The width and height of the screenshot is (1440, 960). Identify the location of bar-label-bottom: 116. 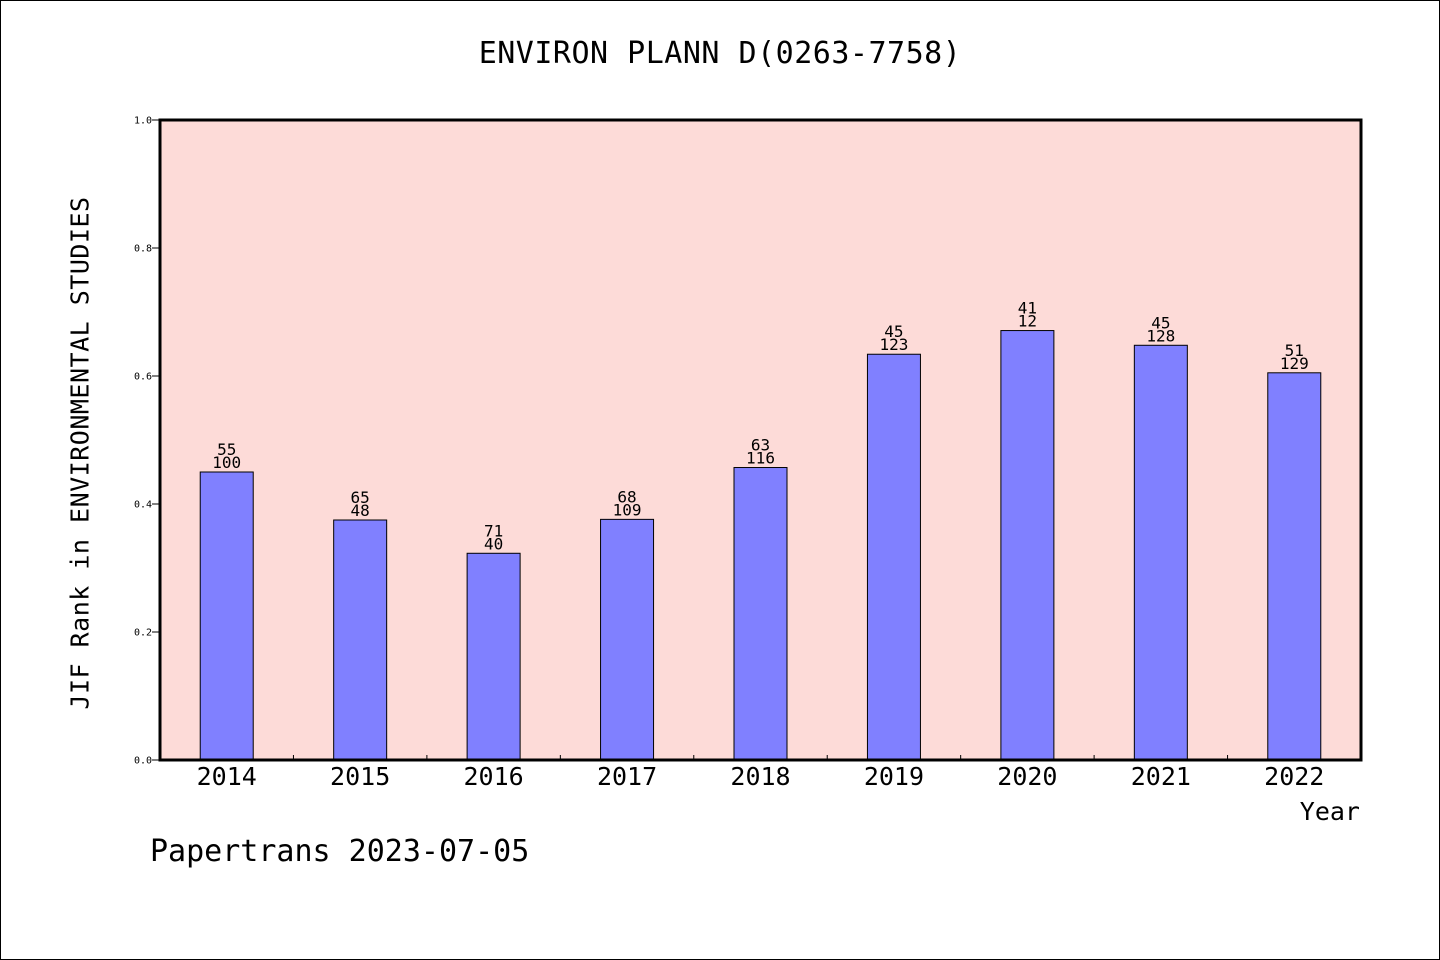
(760, 458).